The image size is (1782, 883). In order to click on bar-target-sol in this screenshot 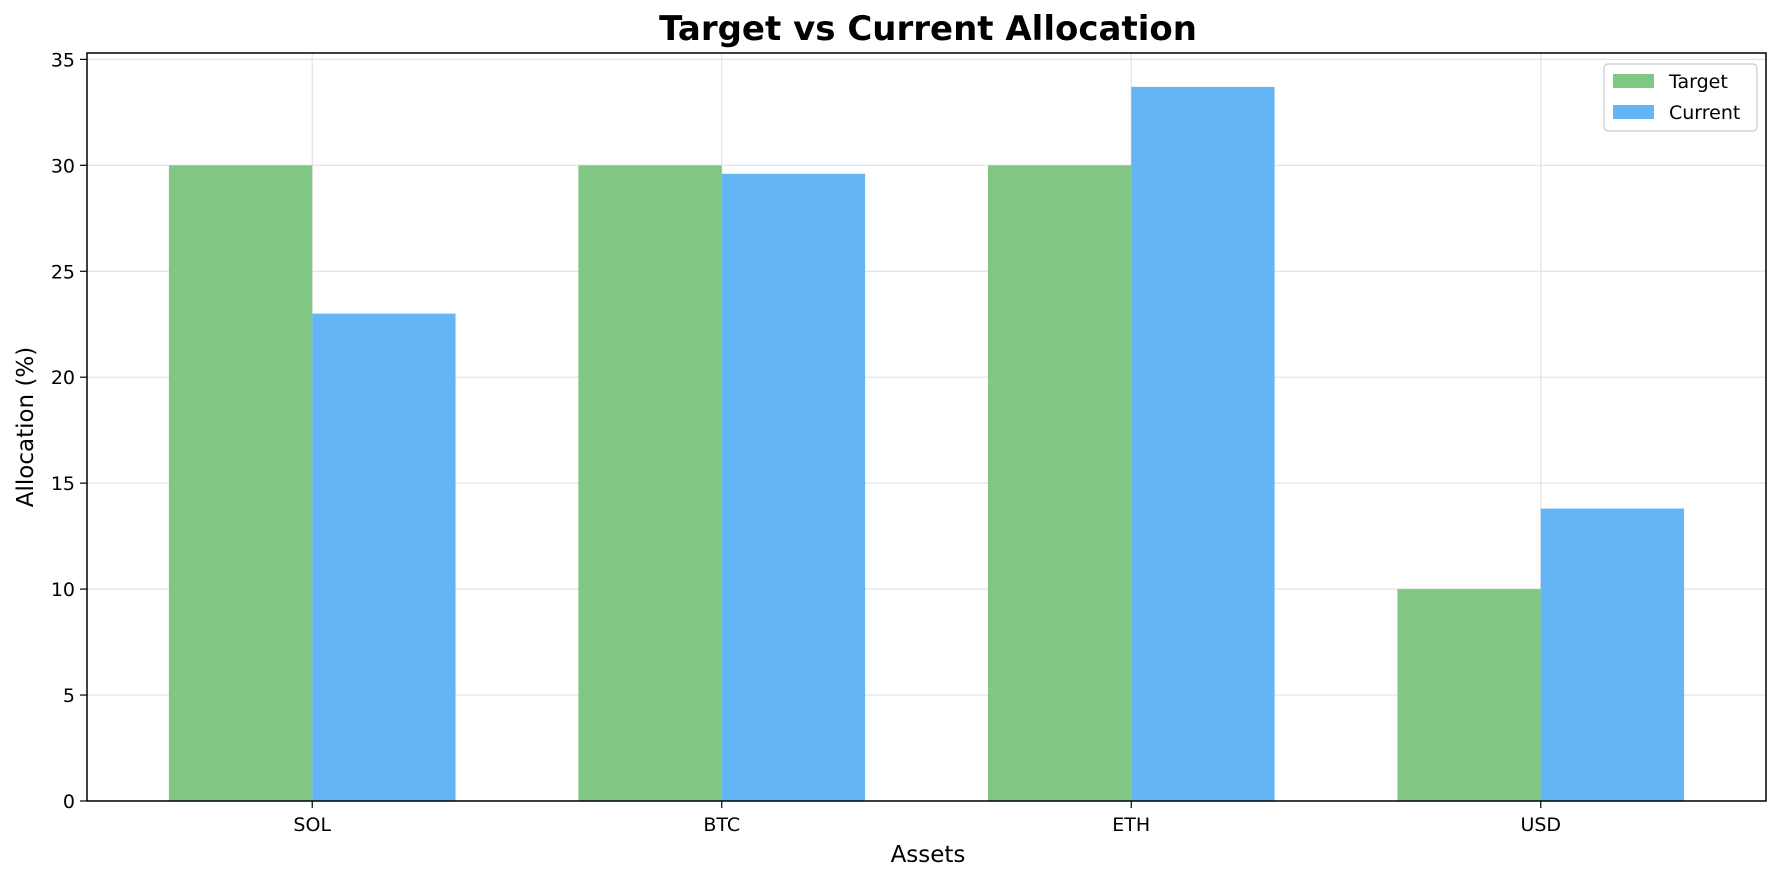, I will do `click(240, 483)`.